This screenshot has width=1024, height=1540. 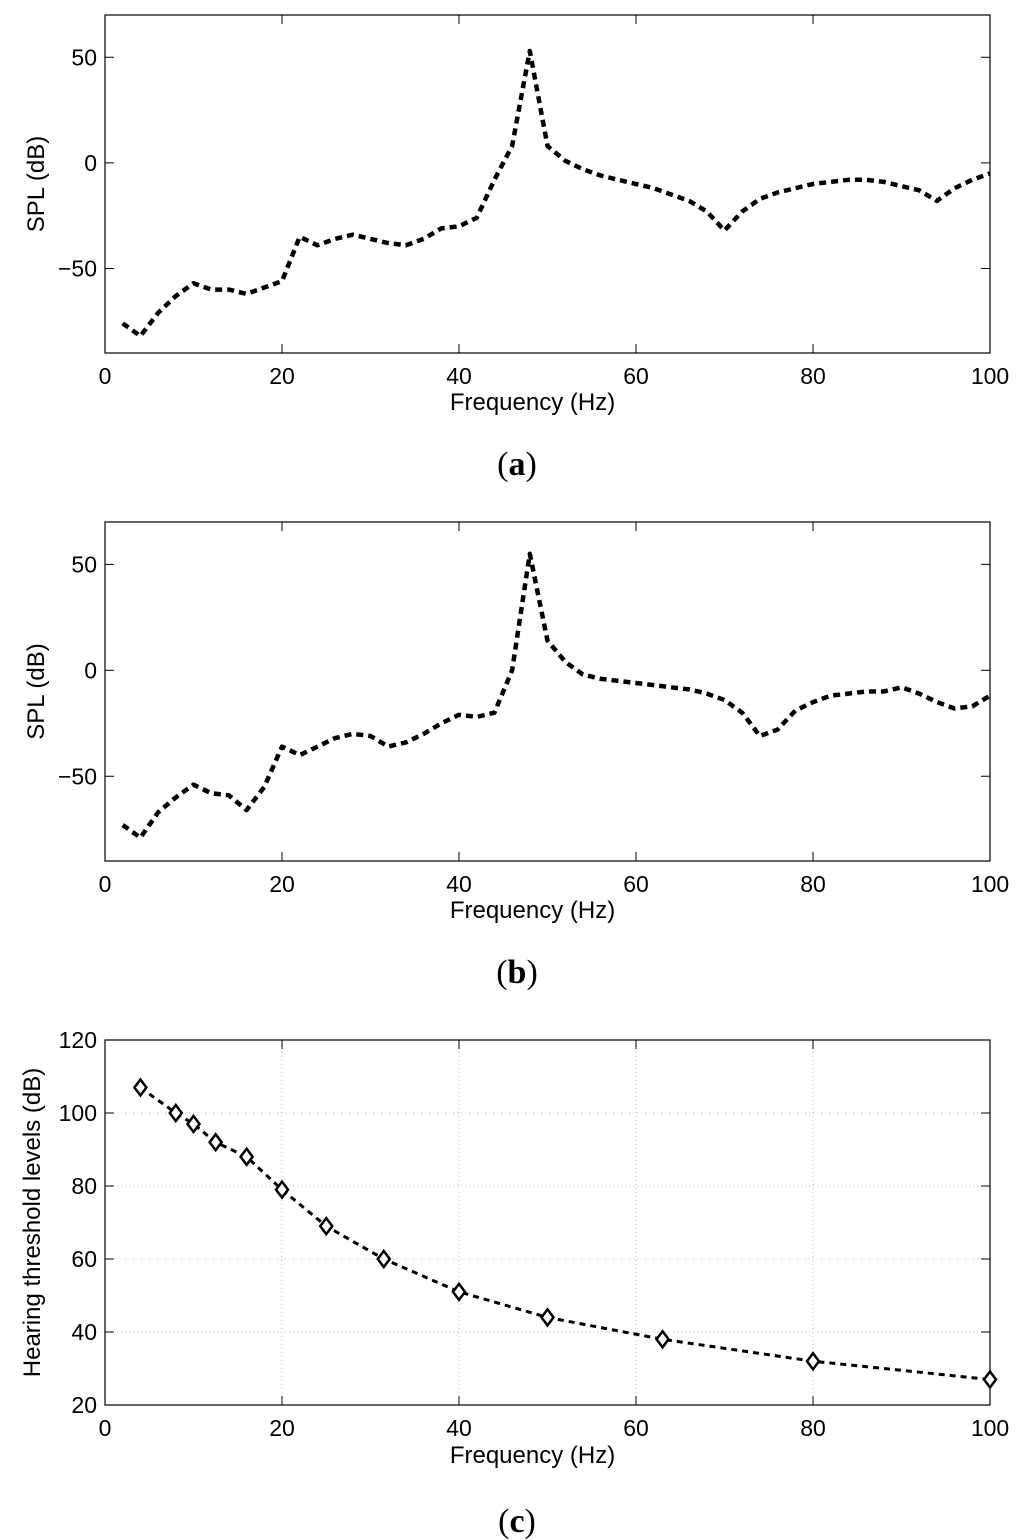 What do you see at coordinates (84, 1186) in the screenshot?
I see `y-tick-label: 80` at bounding box center [84, 1186].